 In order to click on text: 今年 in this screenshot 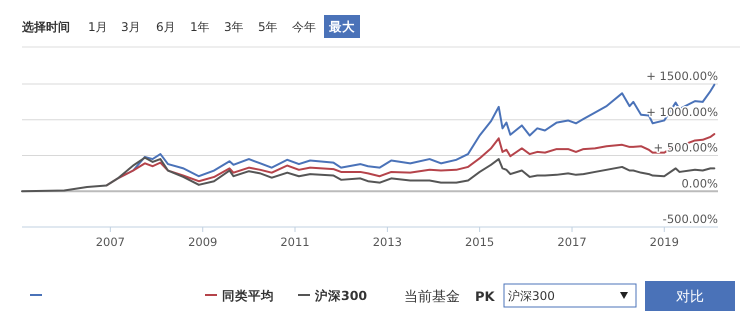, I will do `click(304, 27)`.